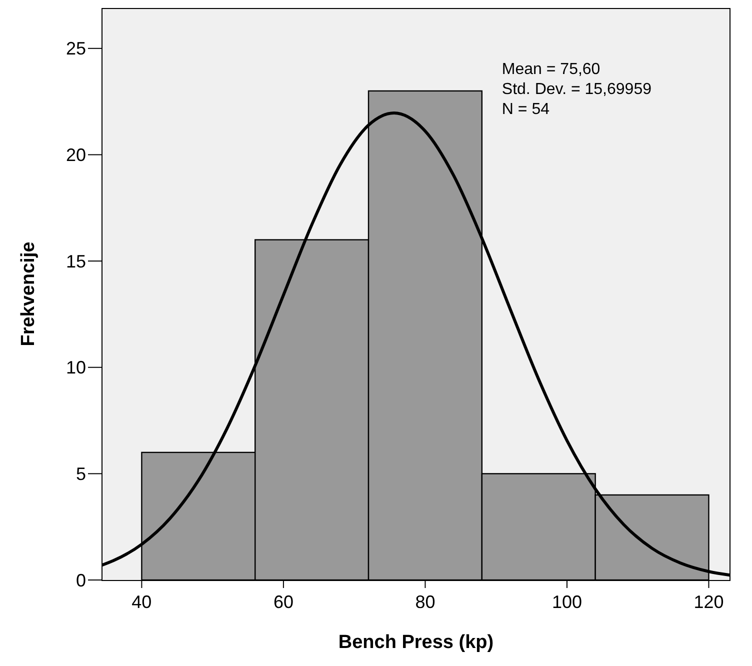 This screenshot has height=666, width=752. I want to click on y-tick-label: 15, so click(76, 261).